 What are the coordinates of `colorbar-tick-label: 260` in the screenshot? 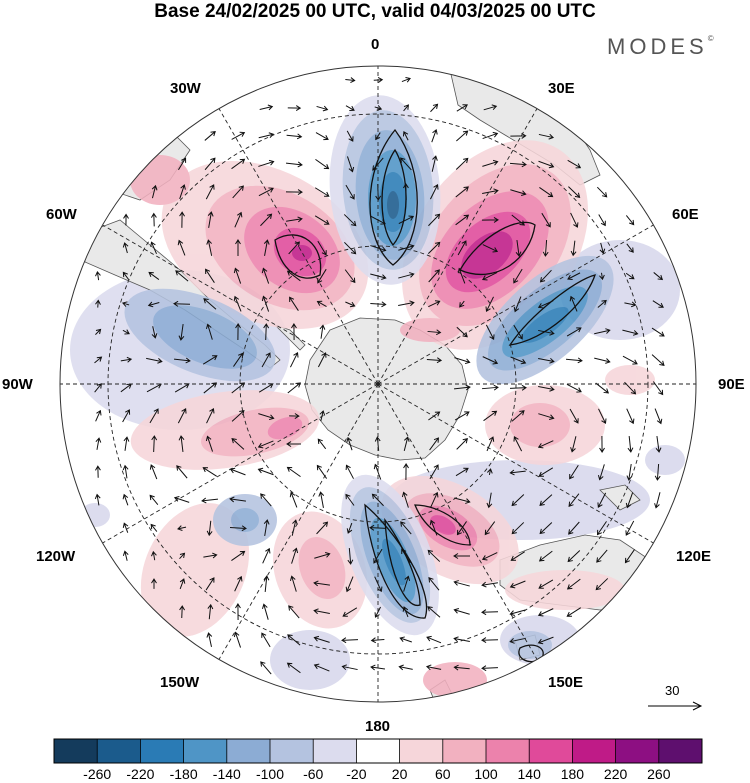 It's located at (659, 774).